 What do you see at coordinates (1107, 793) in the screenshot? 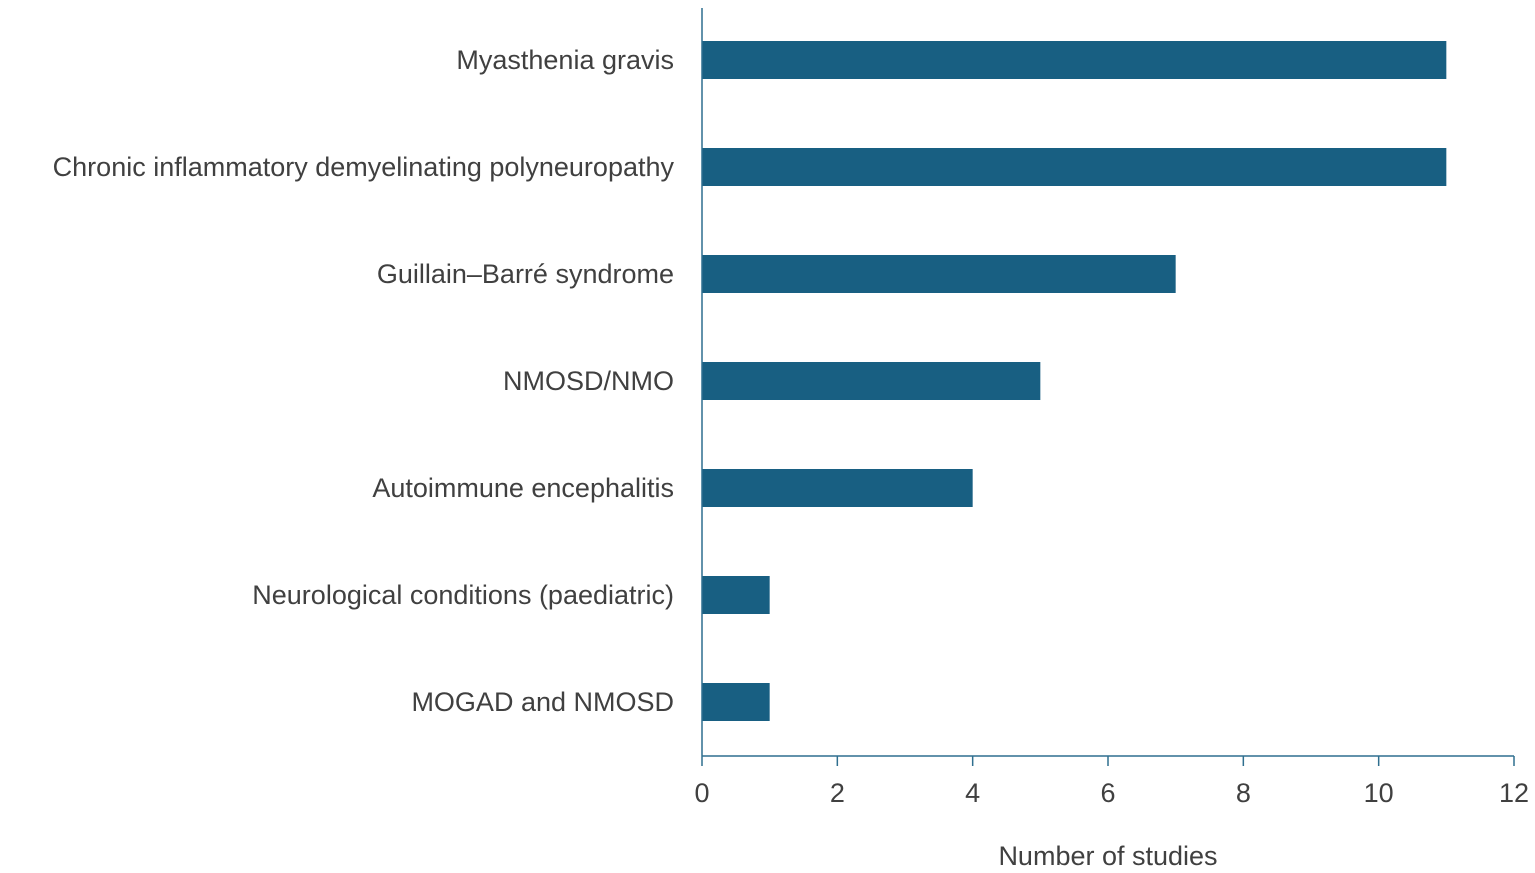
I see `x-tick-label: 6` at bounding box center [1107, 793].